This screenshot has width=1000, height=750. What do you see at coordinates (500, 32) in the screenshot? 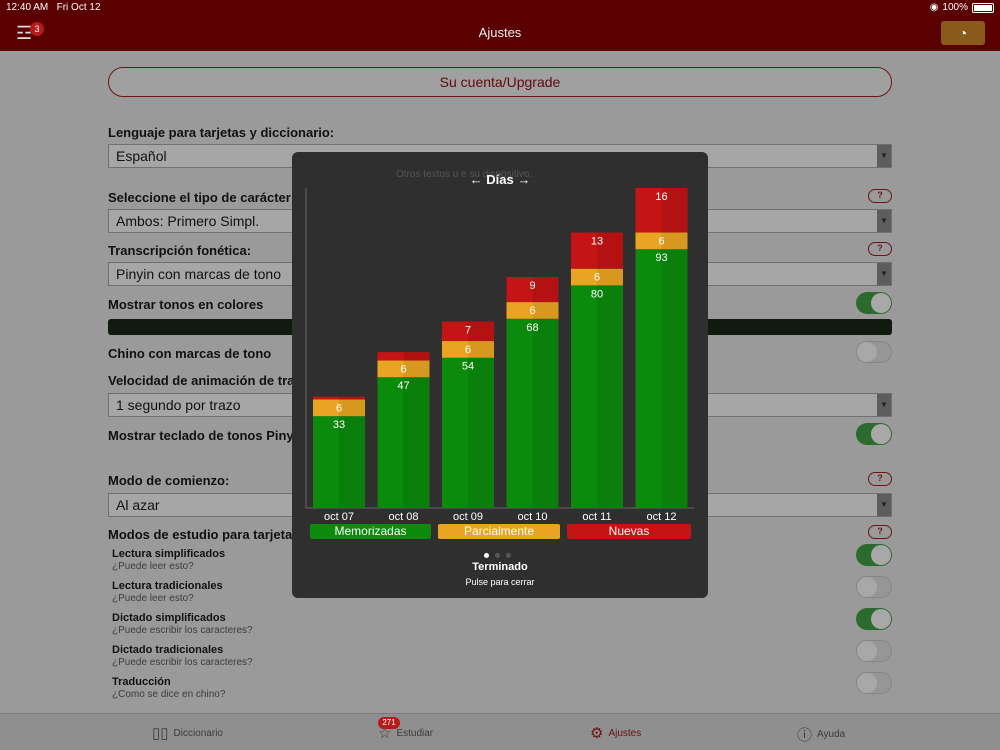
I see `page-title: Ajustes` at bounding box center [500, 32].